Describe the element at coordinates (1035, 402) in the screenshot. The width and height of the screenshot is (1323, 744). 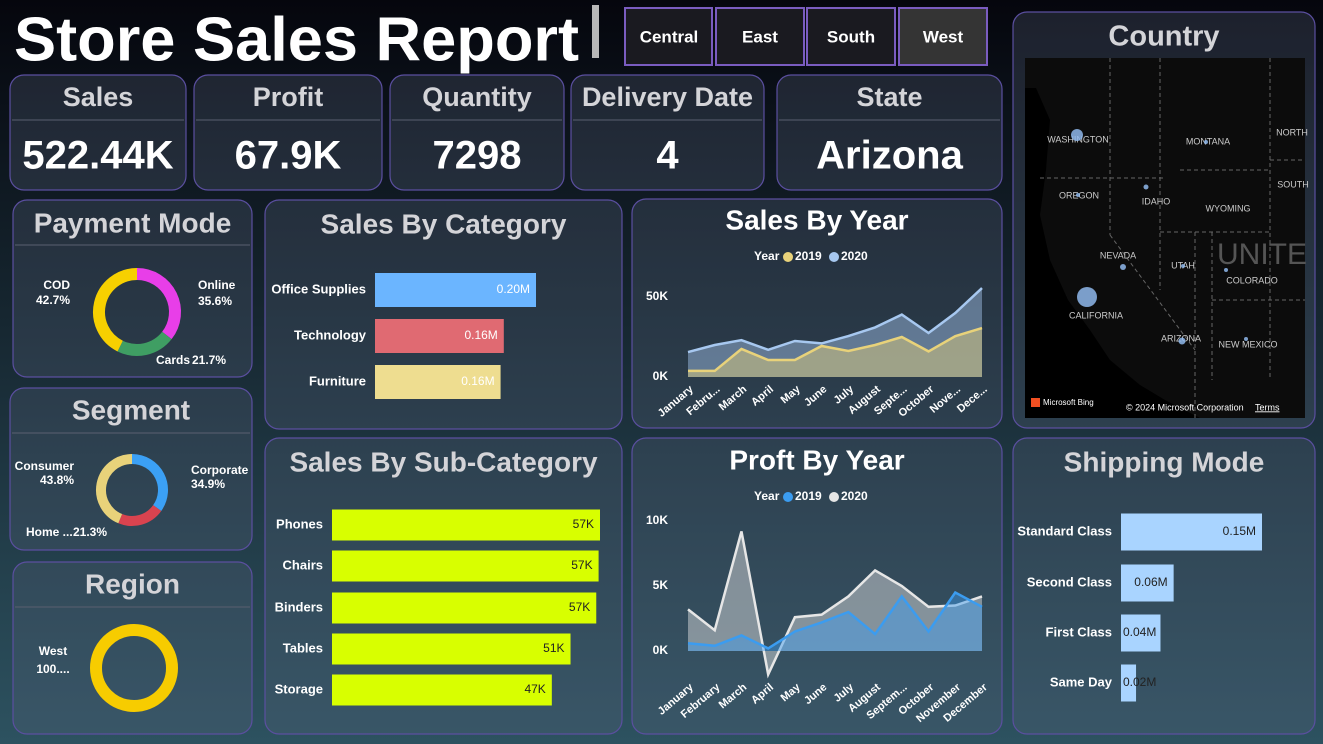
I see `bing-logo` at that location.